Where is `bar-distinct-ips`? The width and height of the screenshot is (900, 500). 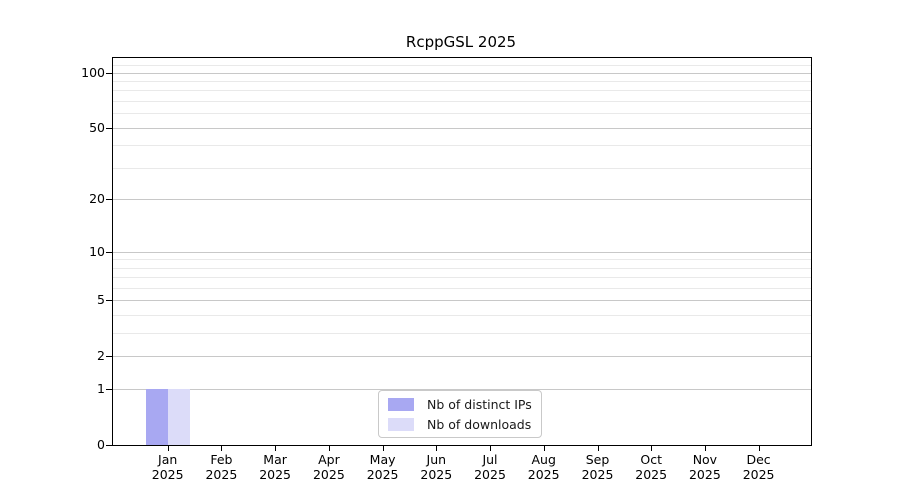 bar-distinct-ips is located at coordinates (156, 417).